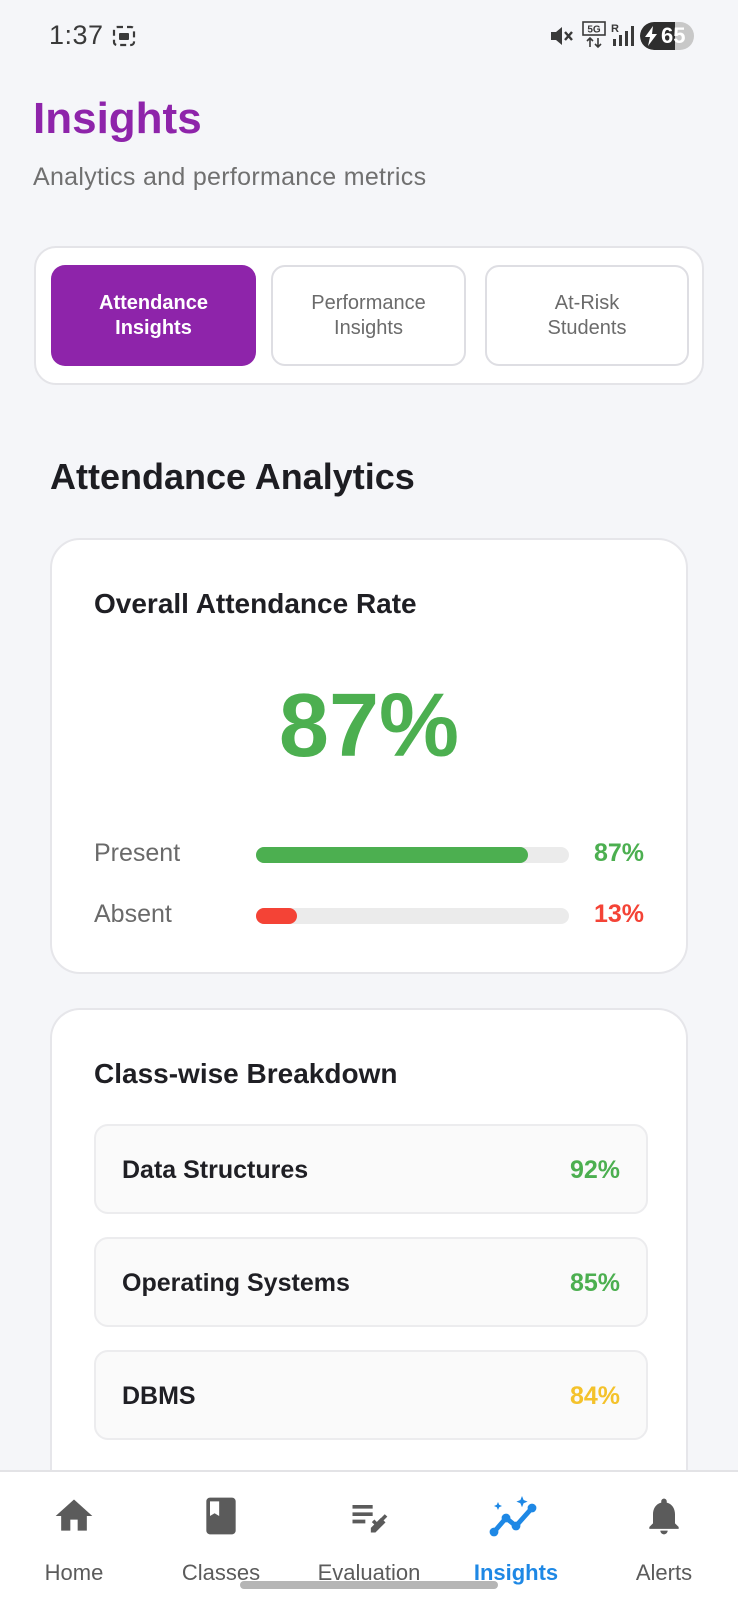  I want to click on network-5g-icon: 5G, so click(595, 37).